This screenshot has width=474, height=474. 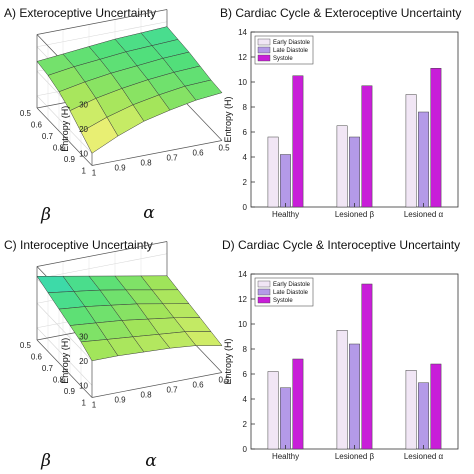 What do you see at coordinates (245, 374) in the screenshot?
I see `panel-d-ytick-label: 6` at bounding box center [245, 374].